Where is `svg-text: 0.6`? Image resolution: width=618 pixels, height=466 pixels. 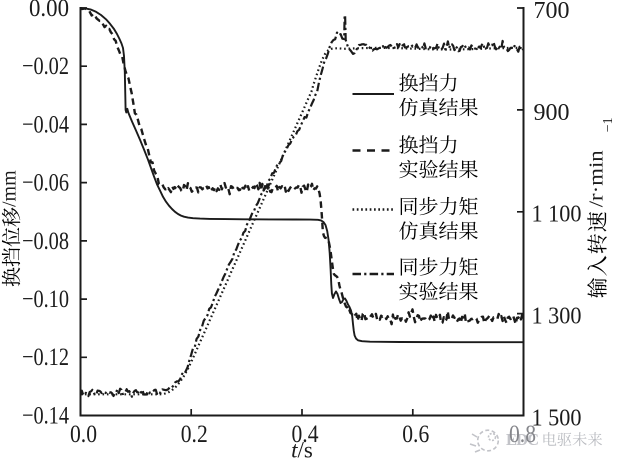
svg-text: 0.6 is located at coordinates (415, 434).